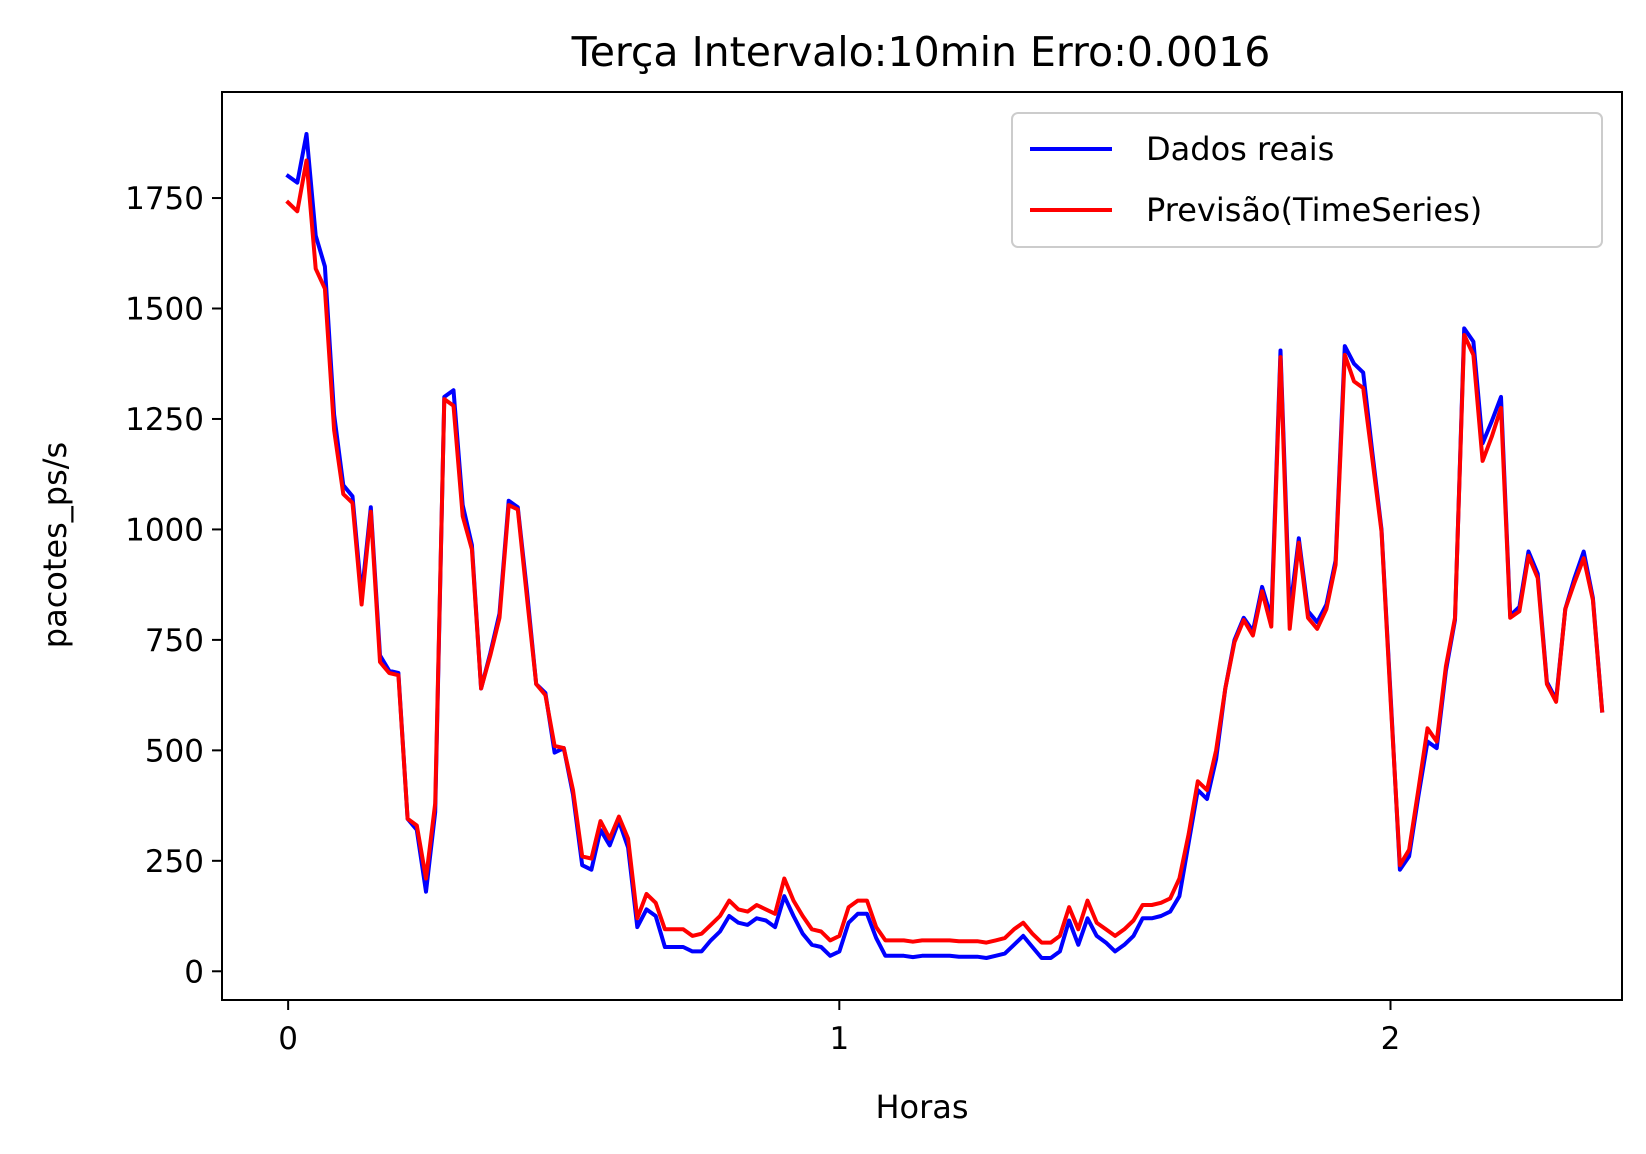 The height and width of the screenshot is (1154, 1646). Describe the element at coordinates (839, 1039) in the screenshot. I see `x-tick-label: 1` at that location.